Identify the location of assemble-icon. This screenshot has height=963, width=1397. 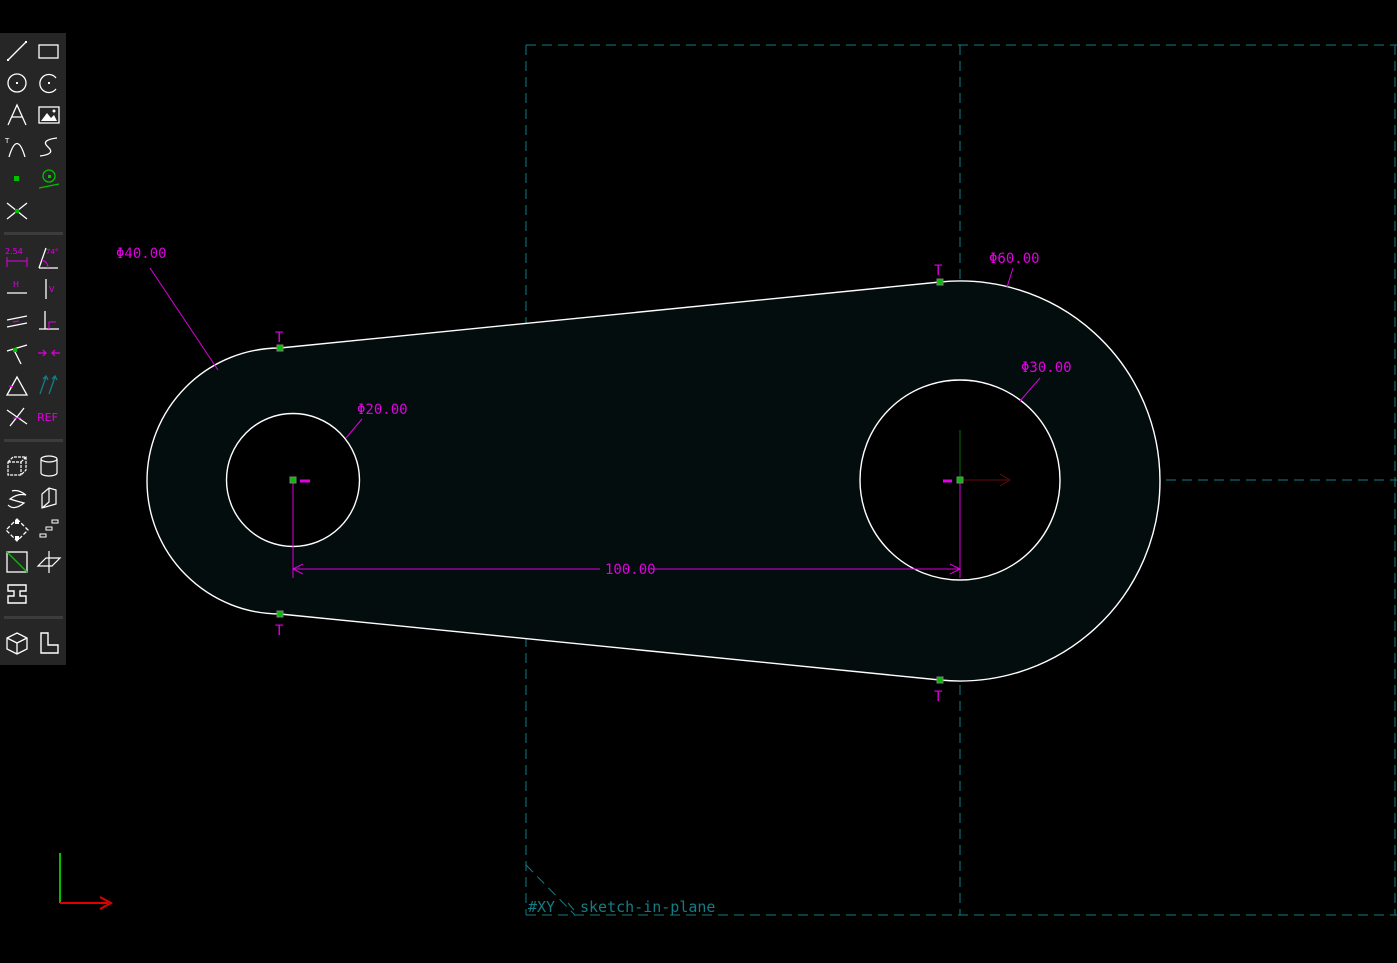
(17, 594).